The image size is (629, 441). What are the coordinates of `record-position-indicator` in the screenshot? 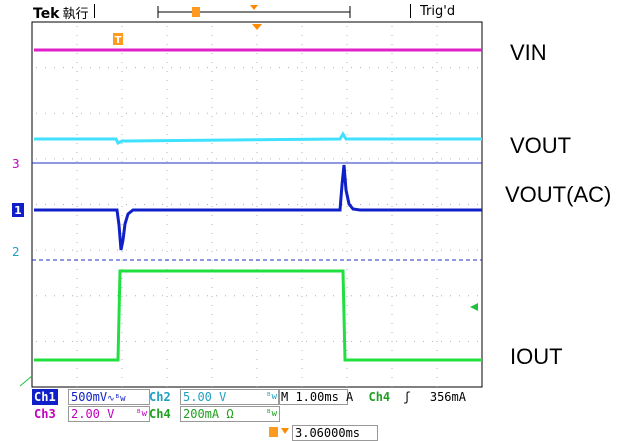 It's located at (254, 11).